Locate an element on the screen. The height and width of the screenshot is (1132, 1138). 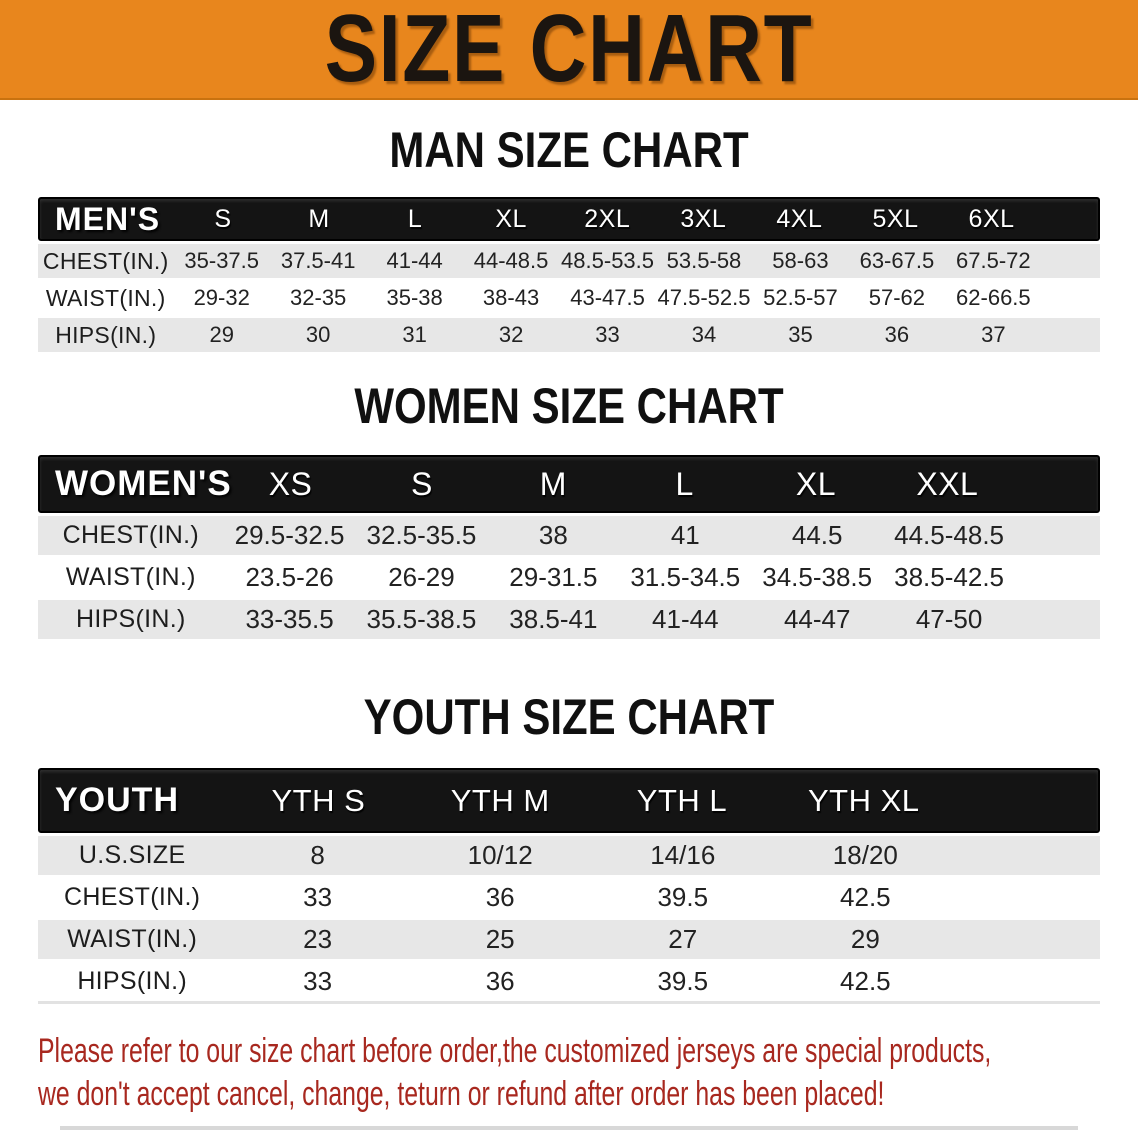
size-value-cell: 38.5-42.5 is located at coordinates (949, 577).